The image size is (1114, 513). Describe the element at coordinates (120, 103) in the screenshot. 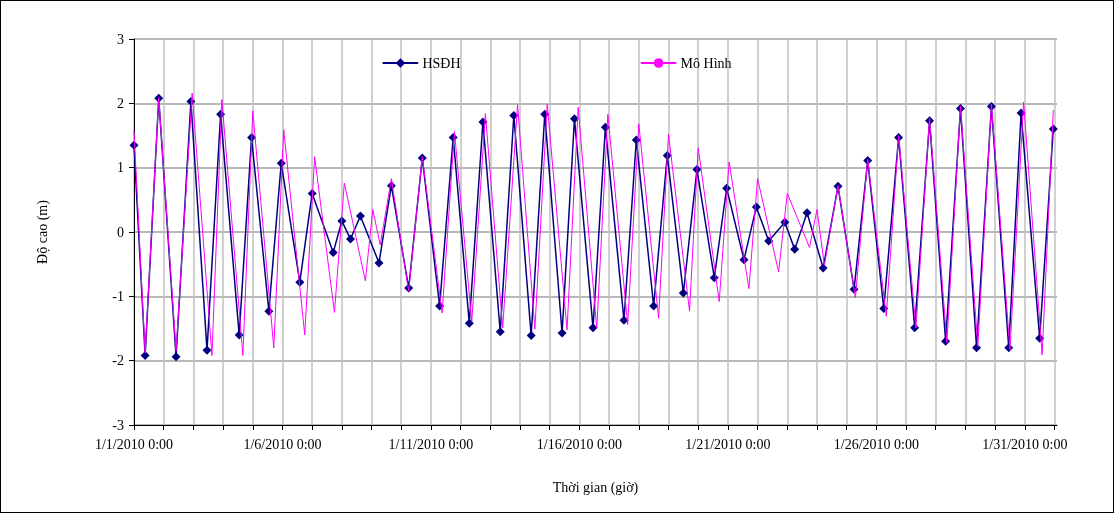

I see `y-tick-label: 2` at that location.